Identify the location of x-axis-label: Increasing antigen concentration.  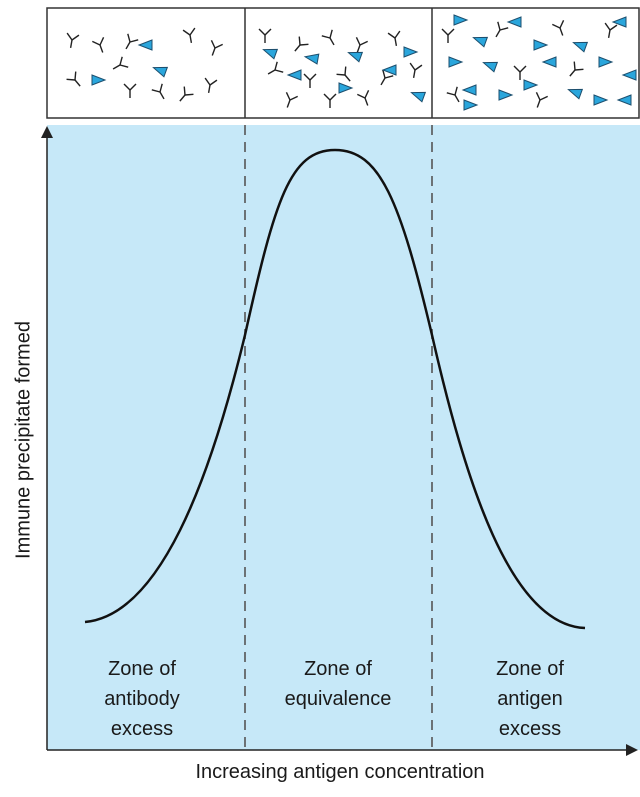
(339, 772).